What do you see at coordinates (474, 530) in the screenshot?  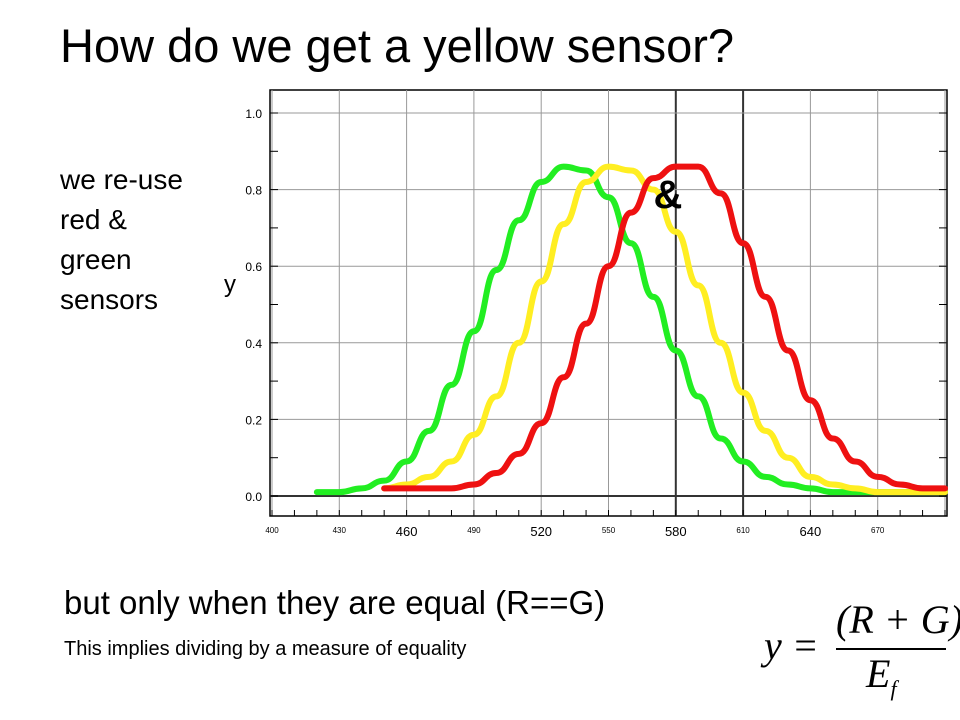 I see `x-tick-label-small: 490` at bounding box center [474, 530].